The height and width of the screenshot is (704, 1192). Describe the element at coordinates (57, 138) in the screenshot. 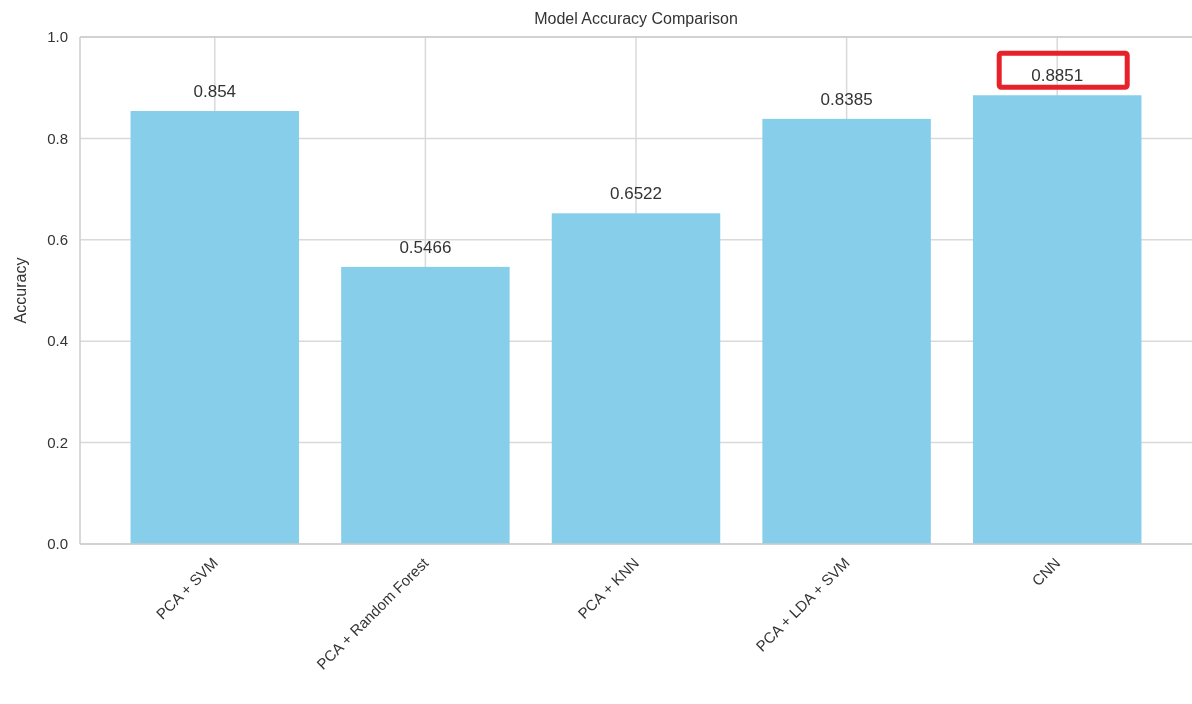

I see `y-tick-label: 0.8` at that location.